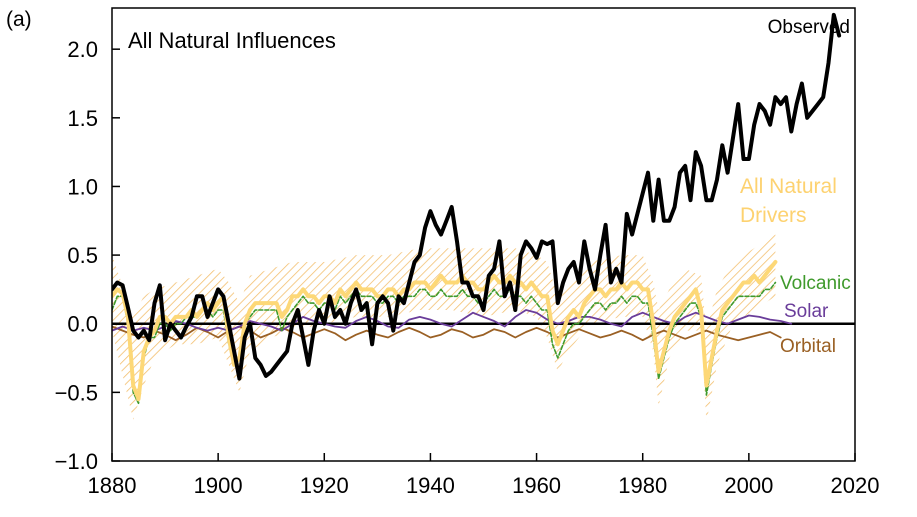 This screenshot has width=917, height=517. Describe the element at coordinates (788, 186) in the screenshot. I see `all-natural-label-line-1: All Natural` at that location.